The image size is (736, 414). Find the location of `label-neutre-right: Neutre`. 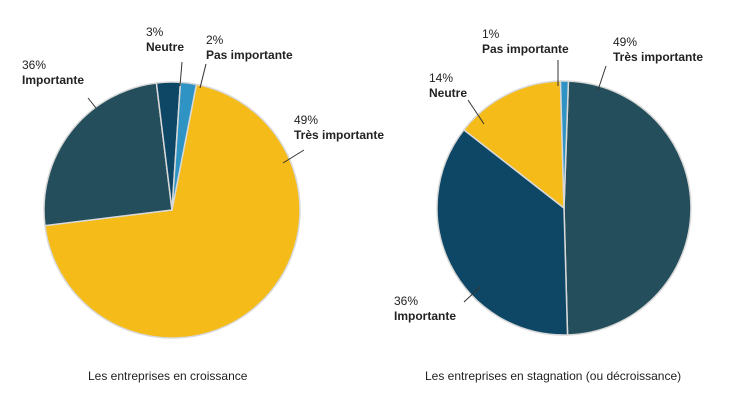

label-neutre-right: Neutre is located at coordinates (448, 93).